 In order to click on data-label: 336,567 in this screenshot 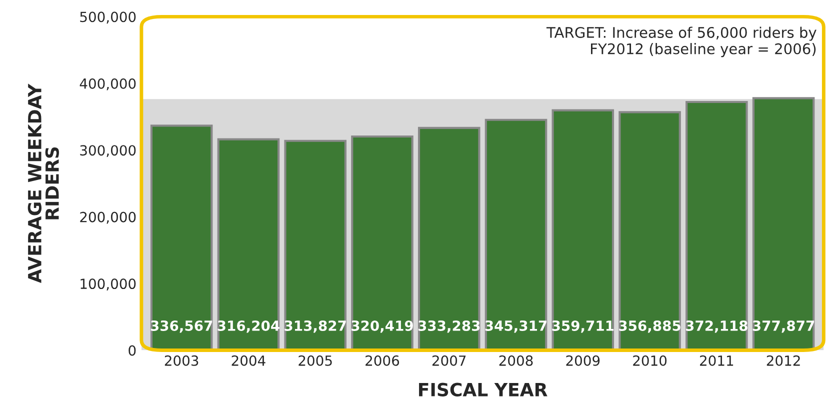, I will do `click(181, 326)`.